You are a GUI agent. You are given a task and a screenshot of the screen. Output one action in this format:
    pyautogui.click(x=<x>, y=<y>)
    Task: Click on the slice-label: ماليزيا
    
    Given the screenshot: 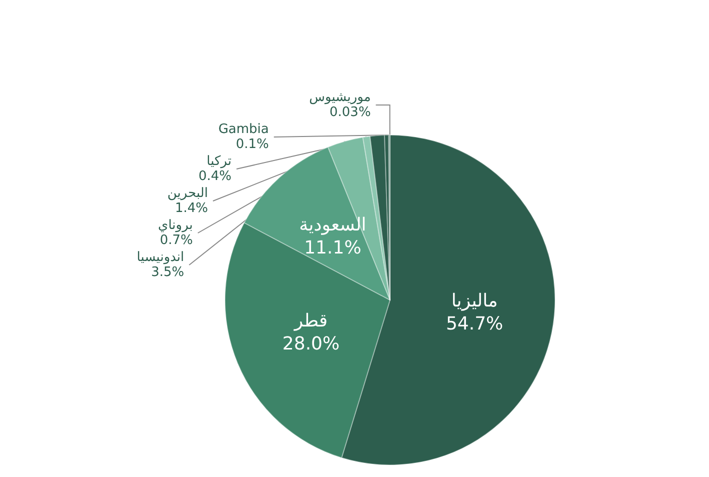 What is the action you would take?
    pyautogui.click(x=474, y=301)
    